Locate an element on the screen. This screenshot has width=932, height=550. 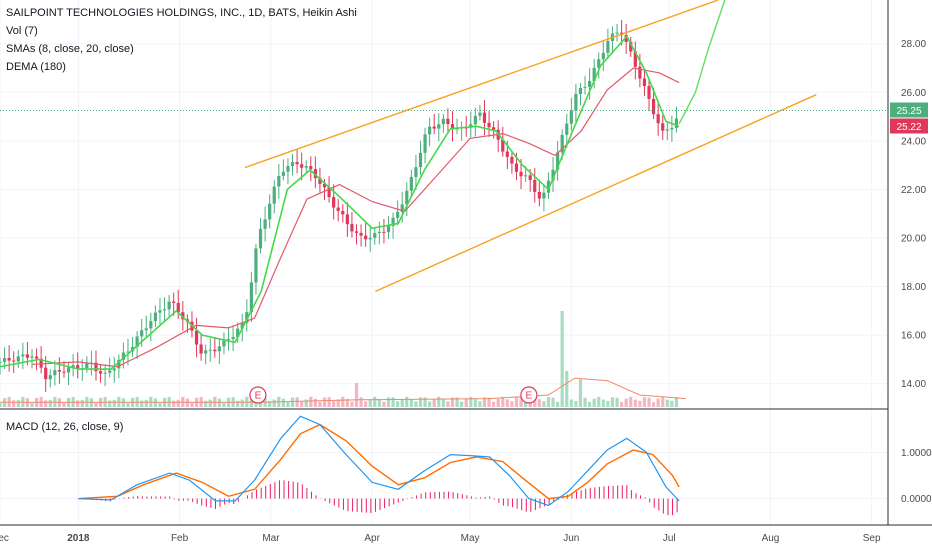
macd-legend: MACD (12, 26, close, 9) is located at coordinates (65, 427).